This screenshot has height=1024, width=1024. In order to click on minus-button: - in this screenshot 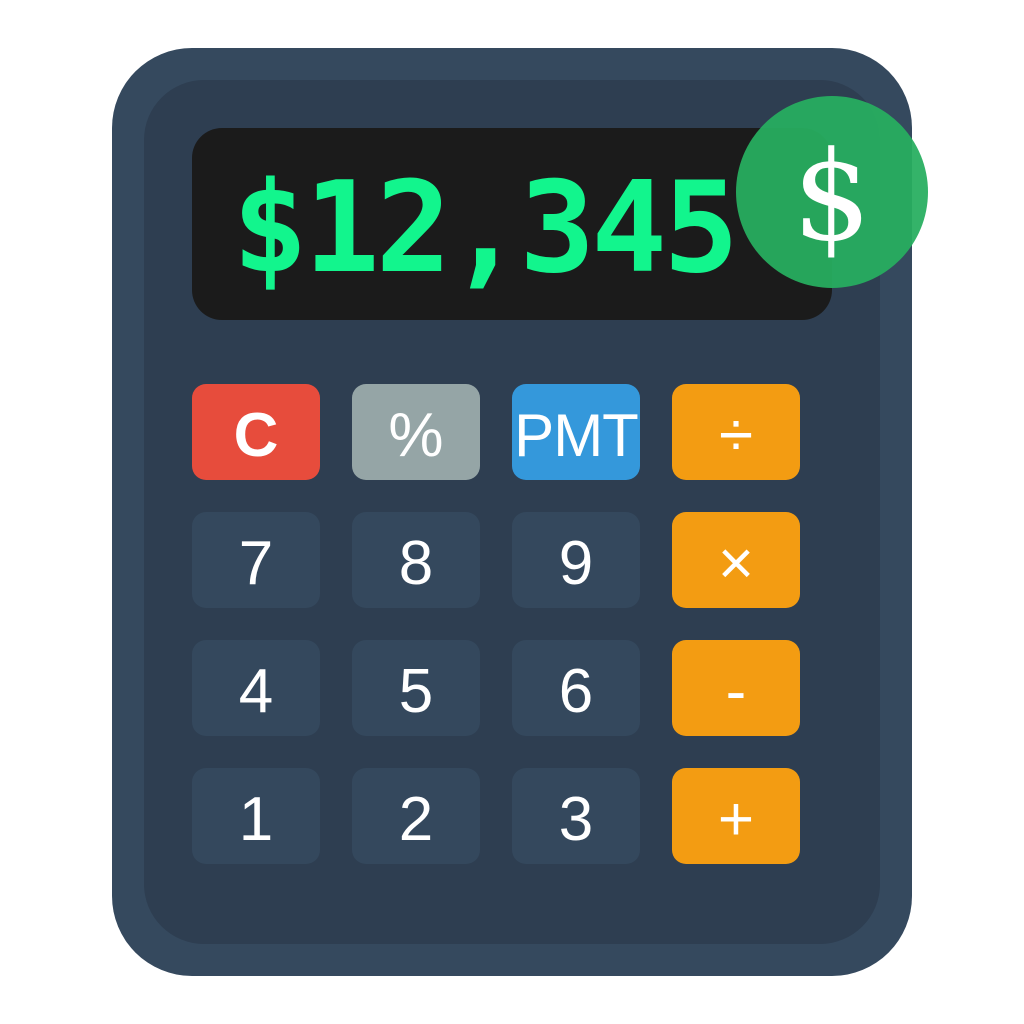, I will do `click(736, 688)`.